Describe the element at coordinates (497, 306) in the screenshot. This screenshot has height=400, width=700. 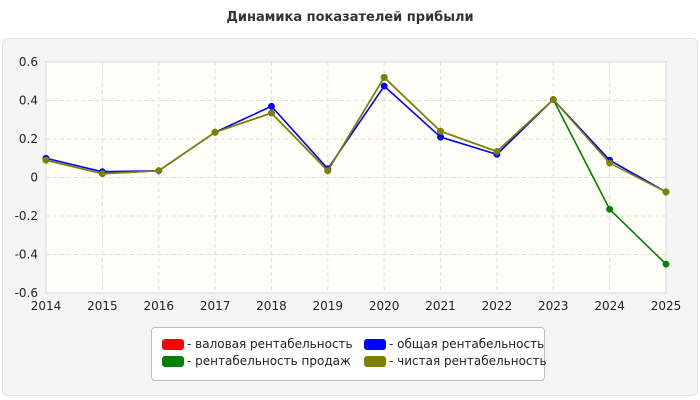
I see `x-tick-label: 2022` at that location.